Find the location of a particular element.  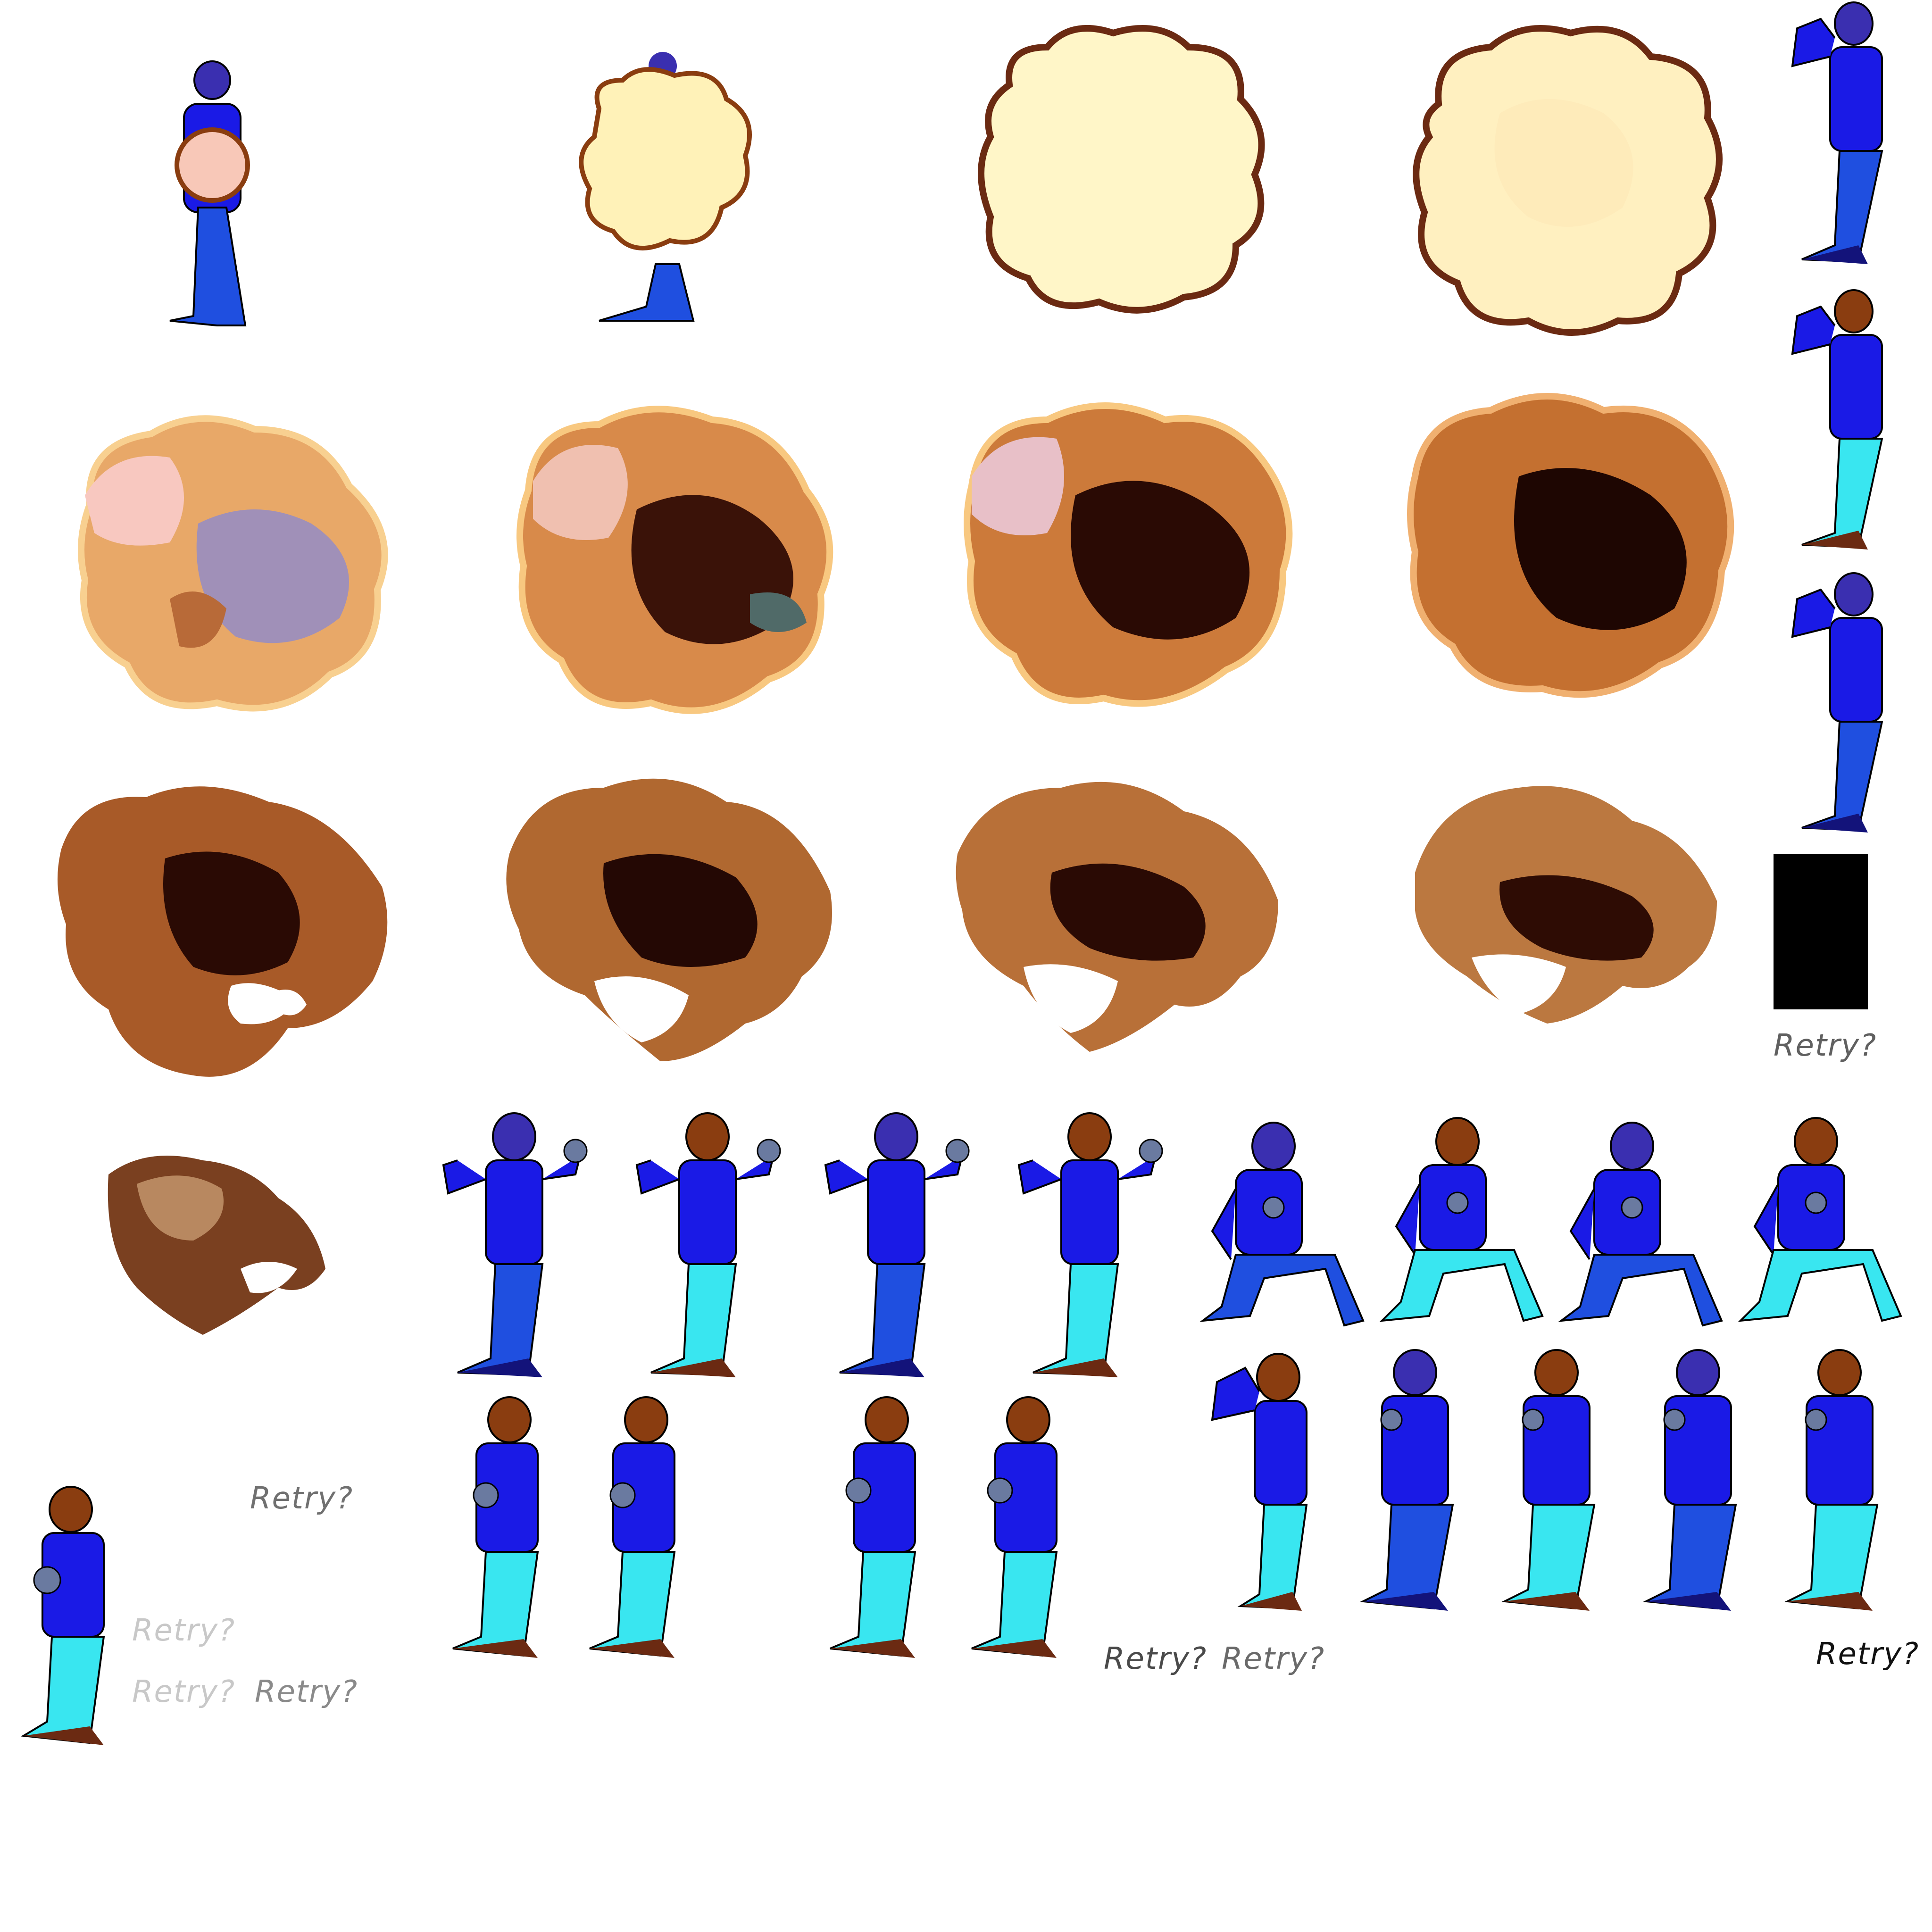

black-screen-frame is located at coordinates (1821, 931).